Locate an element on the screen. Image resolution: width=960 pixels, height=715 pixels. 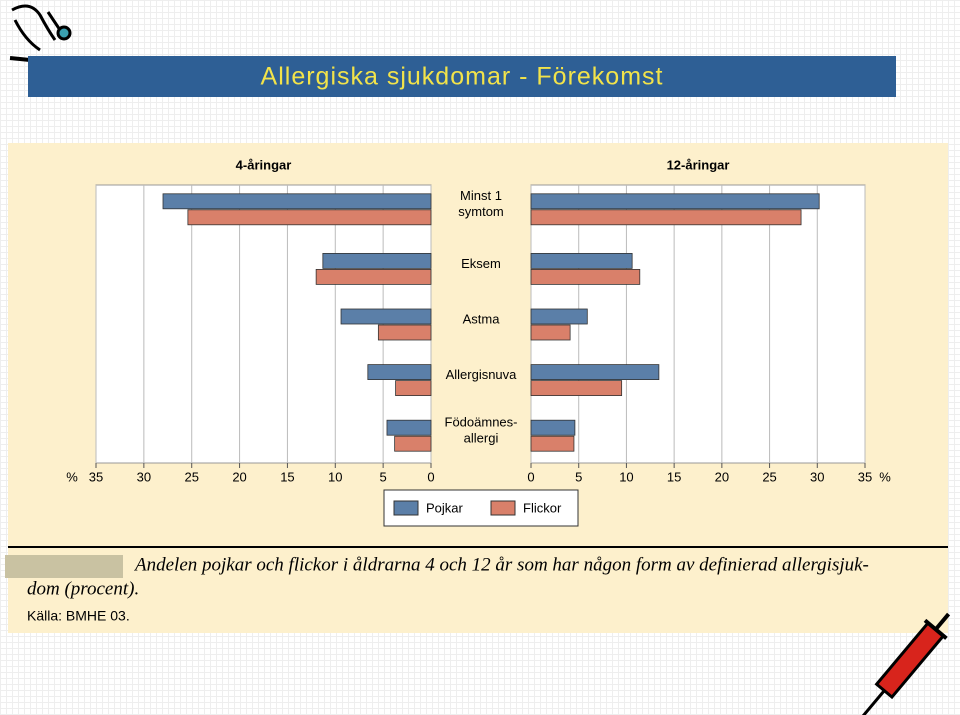
category-label: symtom is located at coordinates (481, 211).